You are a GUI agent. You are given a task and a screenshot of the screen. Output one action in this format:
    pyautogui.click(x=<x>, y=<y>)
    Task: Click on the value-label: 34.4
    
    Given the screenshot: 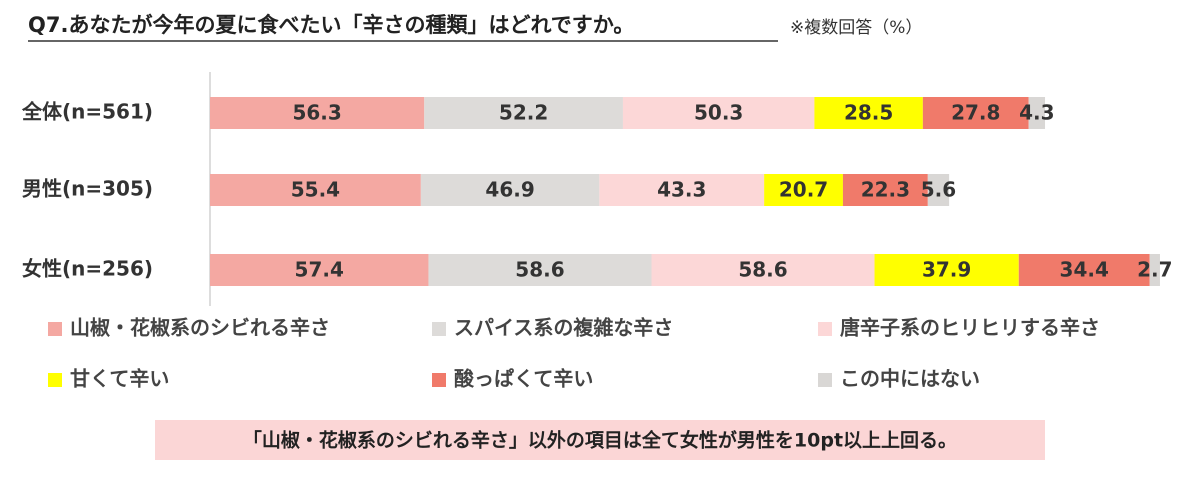 What is the action you would take?
    pyautogui.click(x=1084, y=270)
    